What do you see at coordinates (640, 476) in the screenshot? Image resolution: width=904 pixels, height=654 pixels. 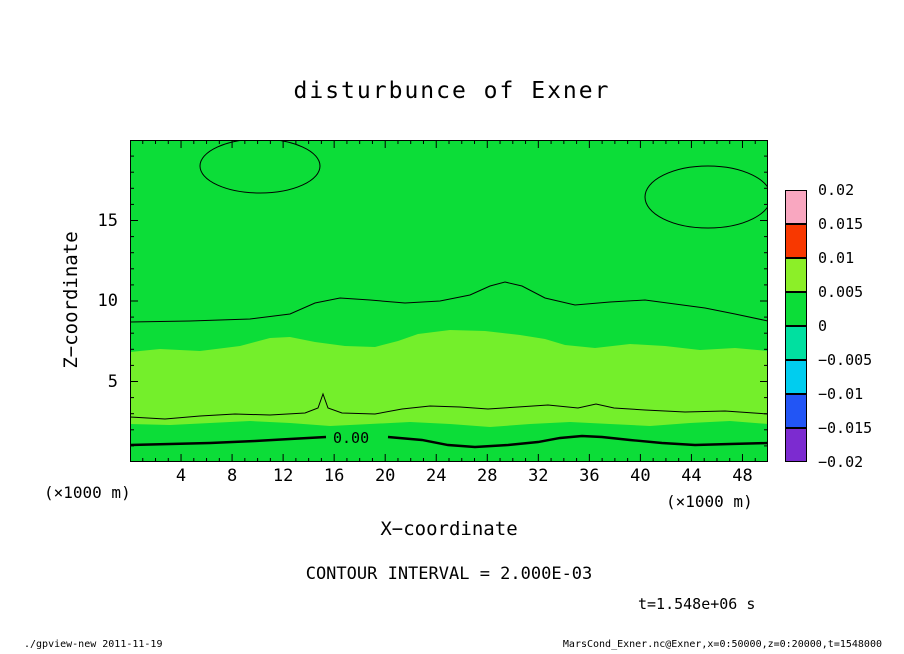 I see `x-tick-label: 40` at bounding box center [640, 476].